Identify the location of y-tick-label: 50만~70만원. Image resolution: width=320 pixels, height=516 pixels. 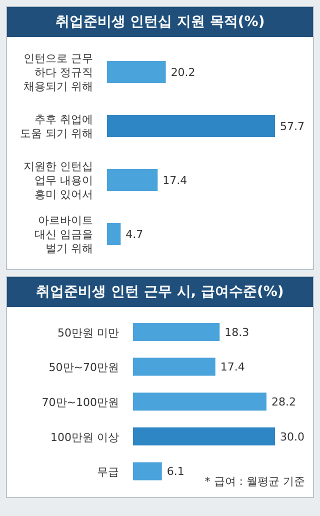
(83, 367).